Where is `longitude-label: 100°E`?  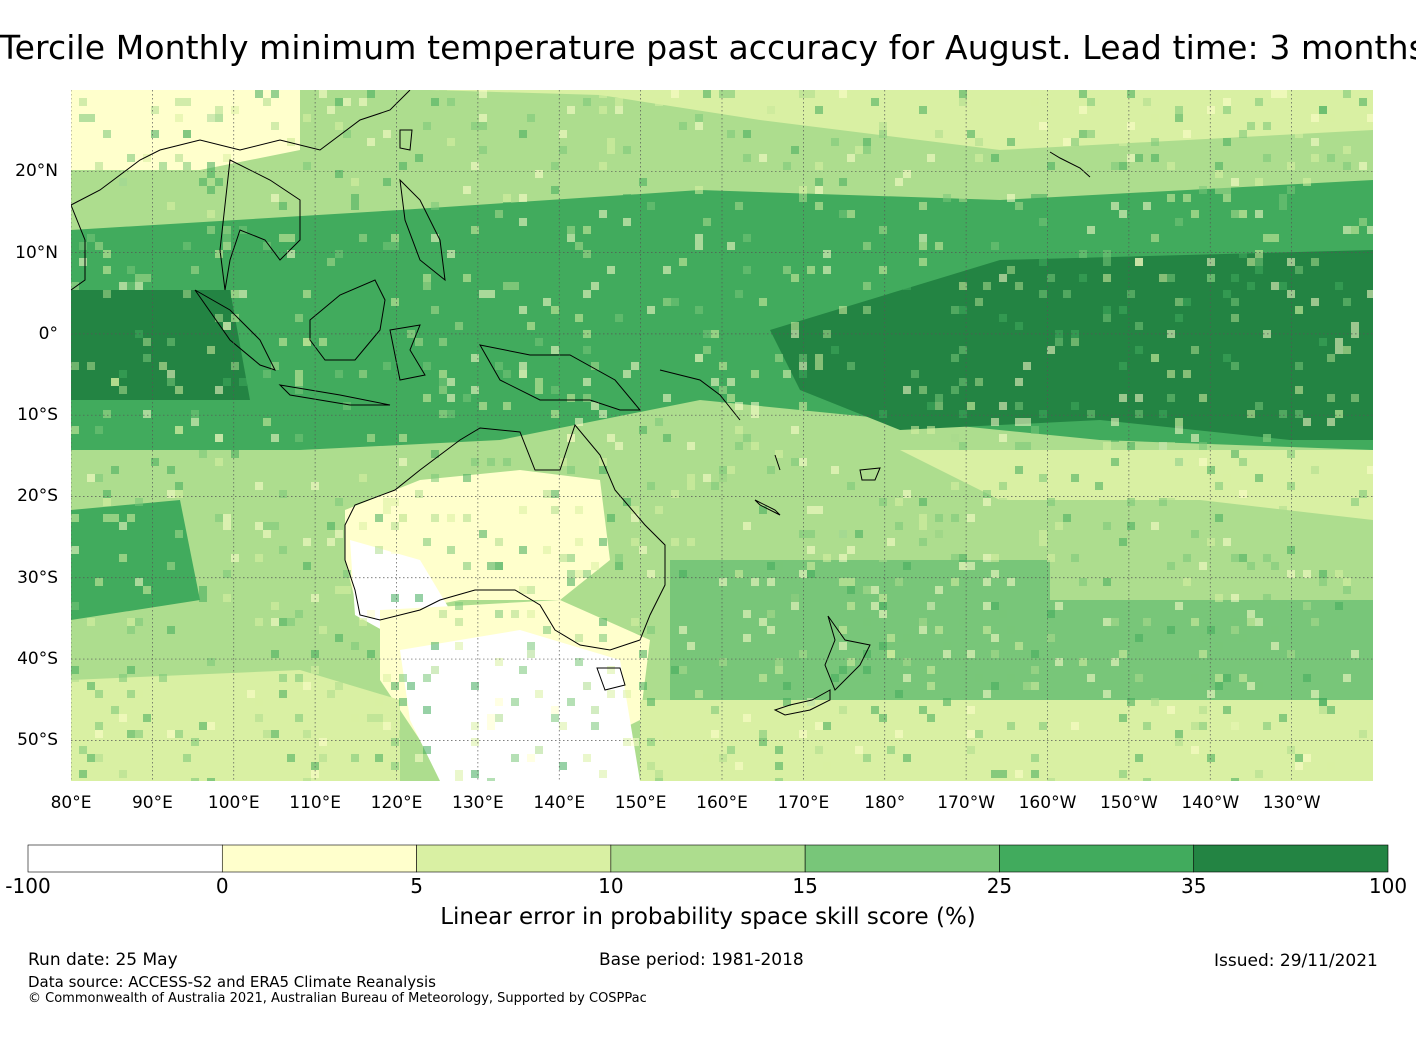 longitude-label: 100°E is located at coordinates (233, 803).